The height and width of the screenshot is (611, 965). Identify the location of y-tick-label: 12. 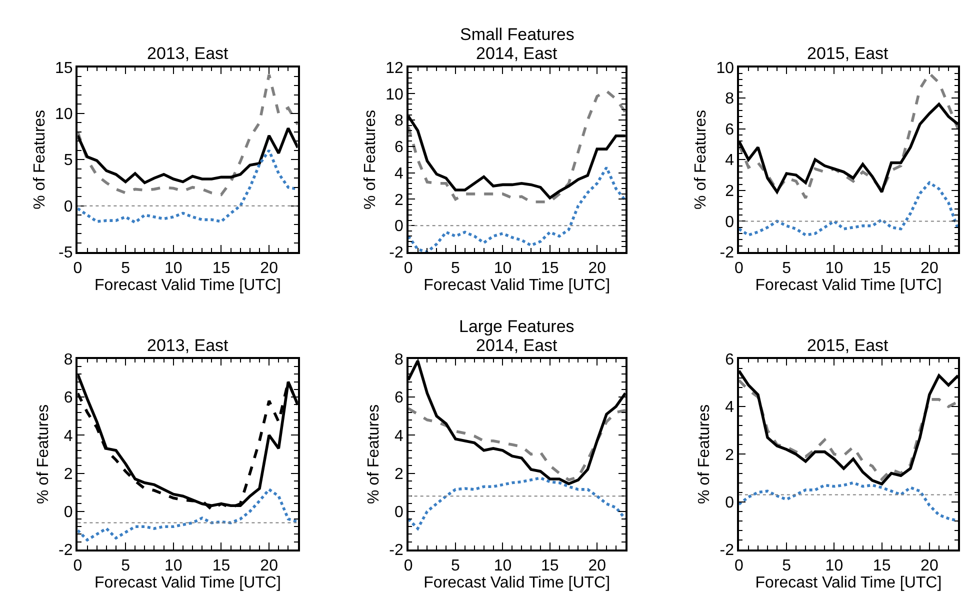
(395, 68).